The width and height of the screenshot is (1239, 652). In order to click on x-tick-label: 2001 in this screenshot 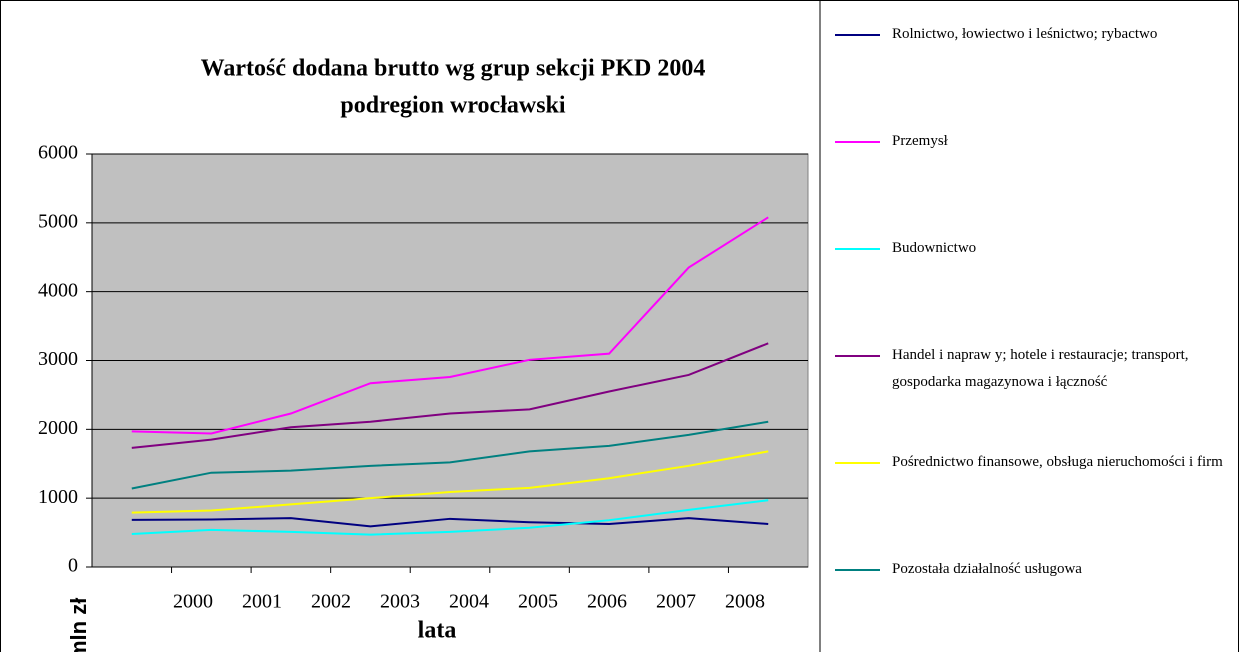, I will do `click(262, 602)`.